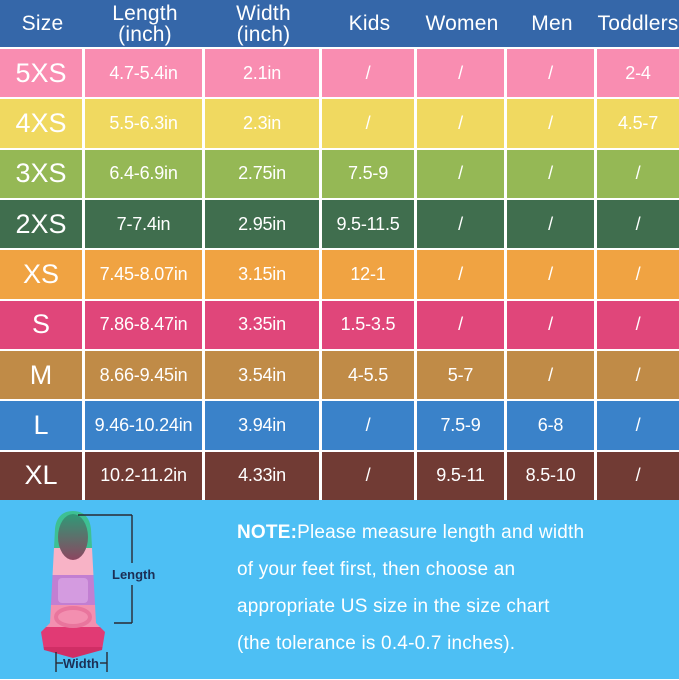  Describe the element at coordinates (462, 375) in the screenshot. I see `table-cell: 5-7` at that location.